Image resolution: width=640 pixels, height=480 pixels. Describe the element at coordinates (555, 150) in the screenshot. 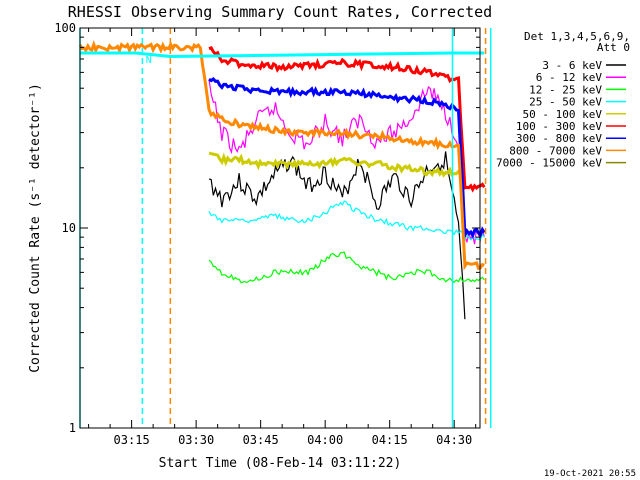

I see `legend-label: 800 - 7000 keV` at that location.